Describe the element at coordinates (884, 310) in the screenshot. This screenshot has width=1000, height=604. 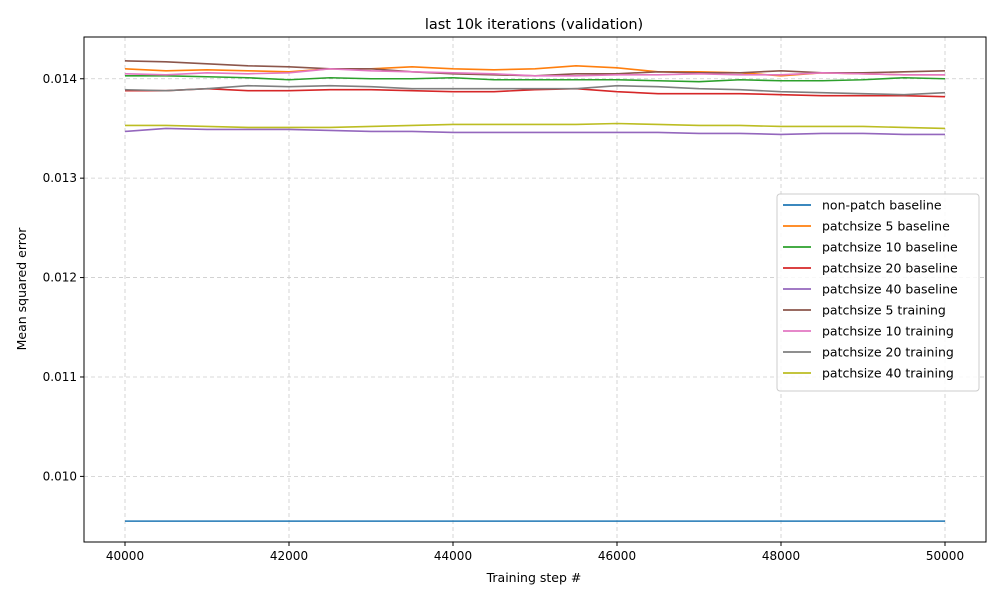
I see `legend-label: patchsize 5 training` at that location.